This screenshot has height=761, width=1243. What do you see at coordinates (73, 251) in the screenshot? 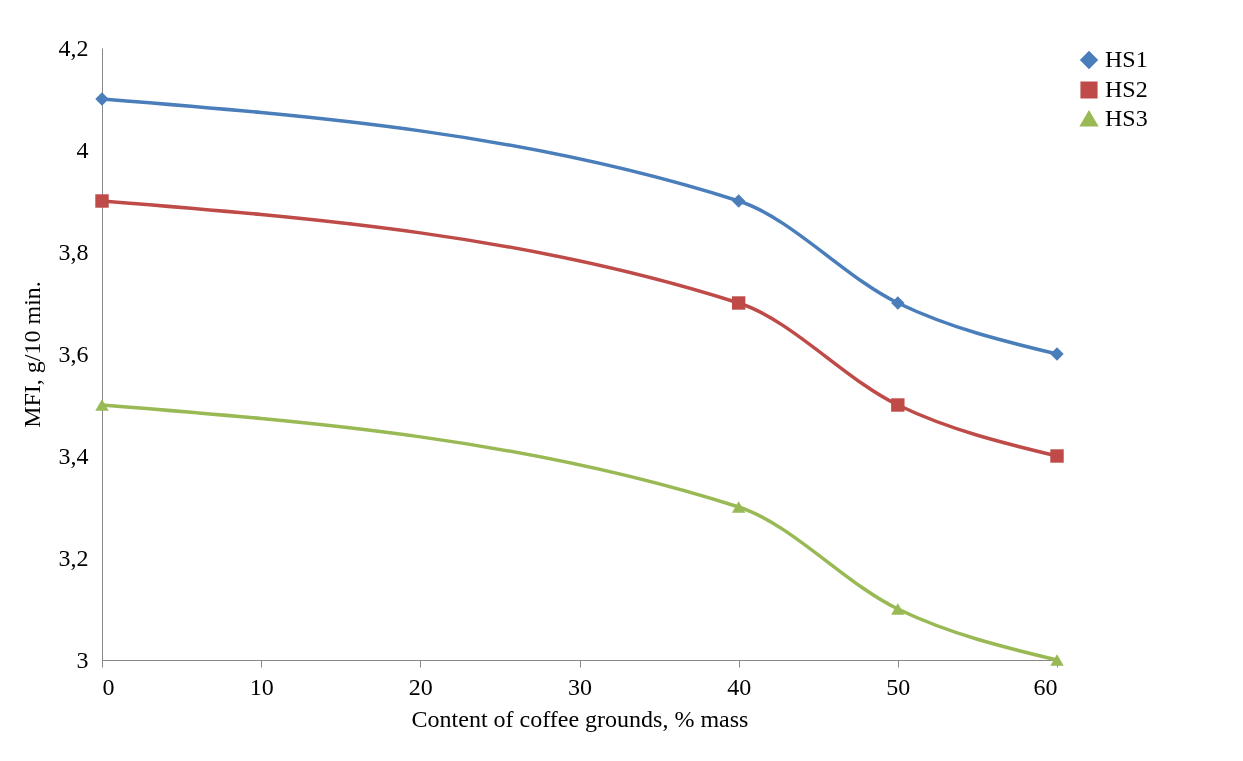
I see `y-tick-label: 3,8` at bounding box center [73, 251].